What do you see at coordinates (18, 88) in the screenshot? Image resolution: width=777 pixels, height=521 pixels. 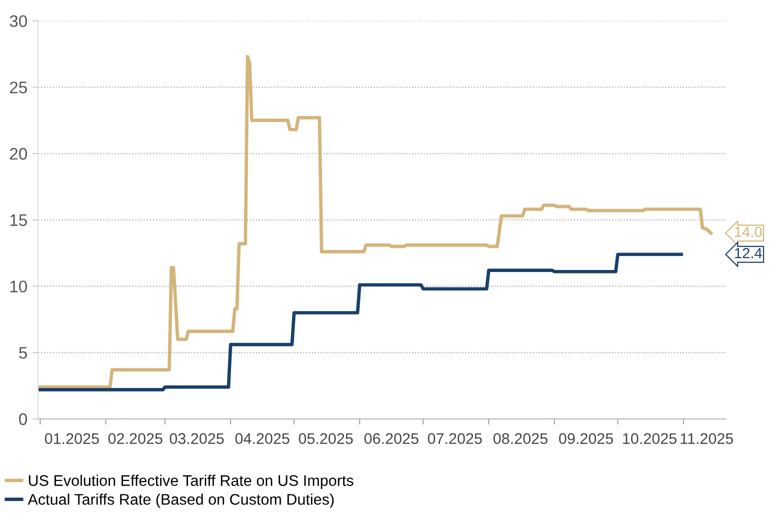 I see `y-tick-label: 25` at bounding box center [18, 88].